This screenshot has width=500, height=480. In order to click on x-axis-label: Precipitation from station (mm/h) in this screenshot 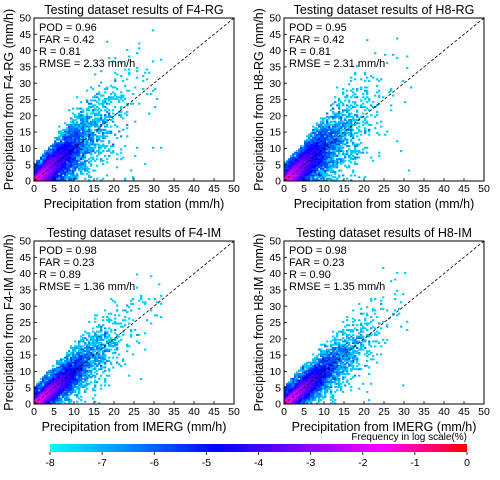, I will do `click(384, 204)`.